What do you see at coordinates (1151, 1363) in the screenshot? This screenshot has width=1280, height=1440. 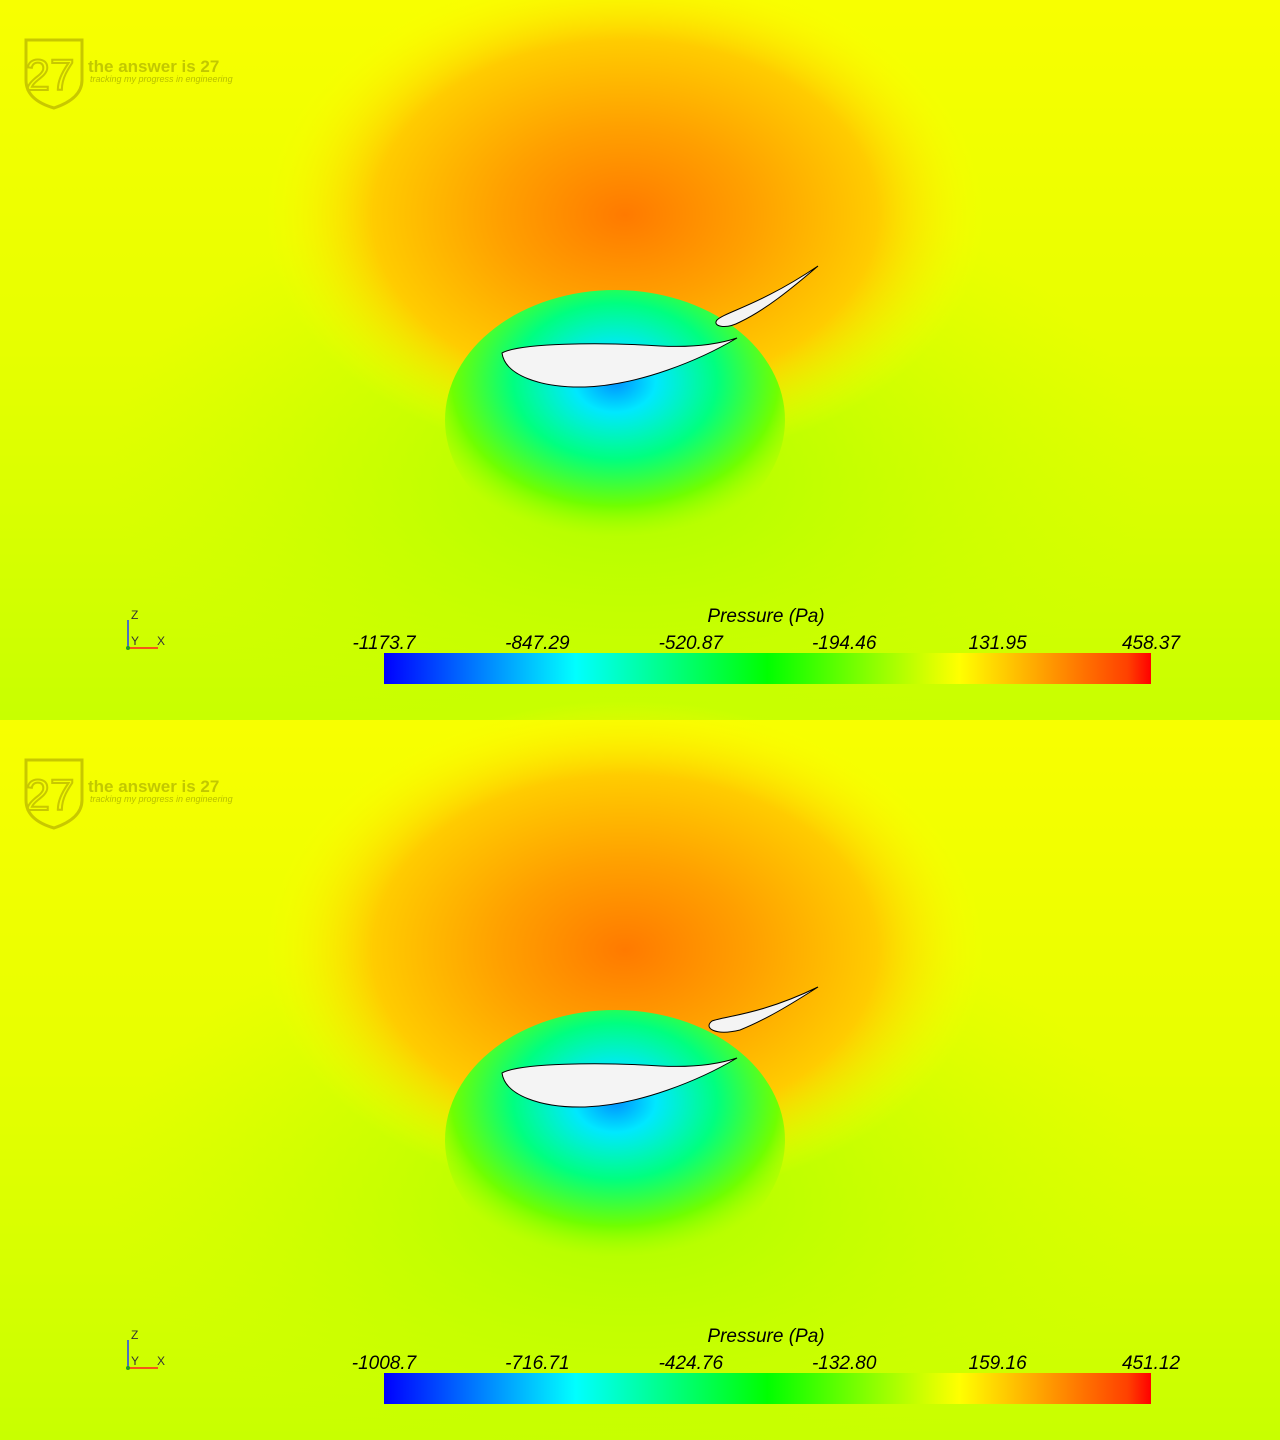 I see `colorbar-tick-label: 451.12` at bounding box center [1151, 1363].